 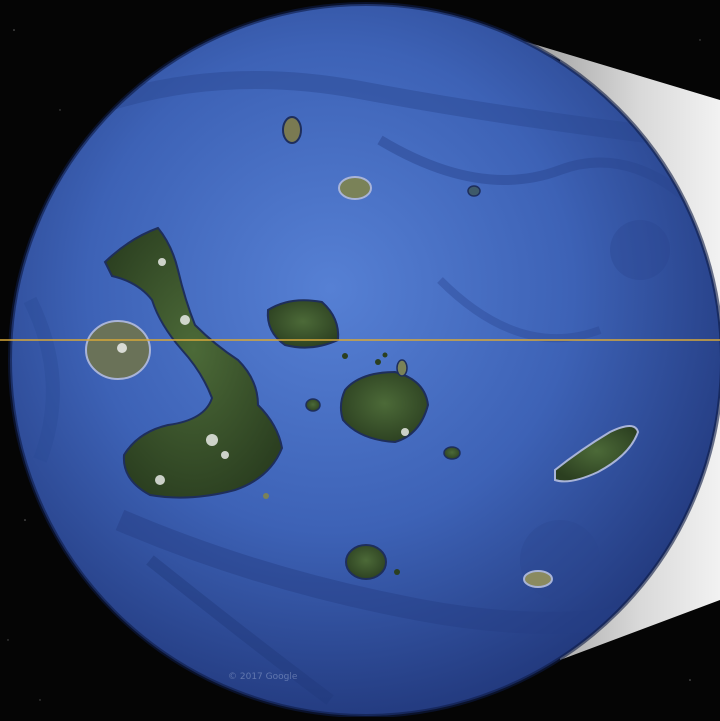 I want to click on island-marchena, so click(x=355, y=188).